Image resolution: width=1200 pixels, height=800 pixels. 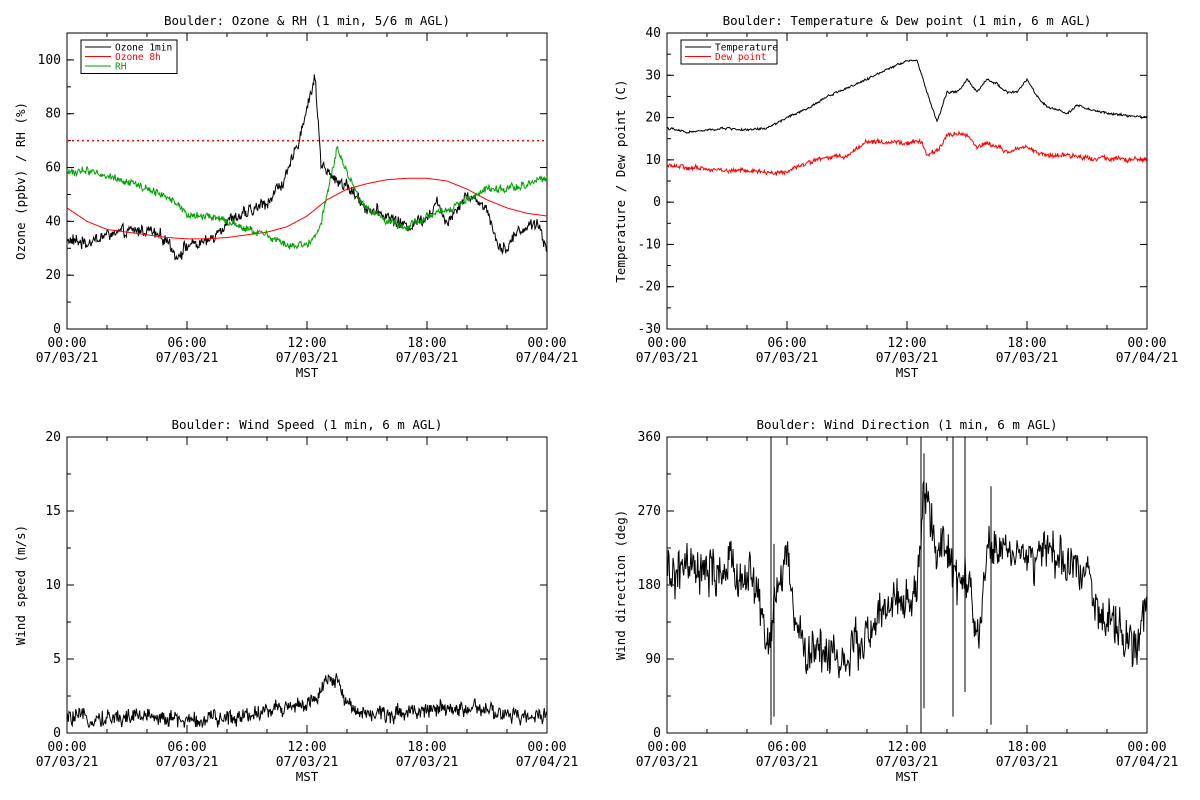 What do you see at coordinates (307, 424) in the screenshot?
I see `chart-title: Boulder: Wind Speed (1 min, 6 m AGL)` at bounding box center [307, 424].